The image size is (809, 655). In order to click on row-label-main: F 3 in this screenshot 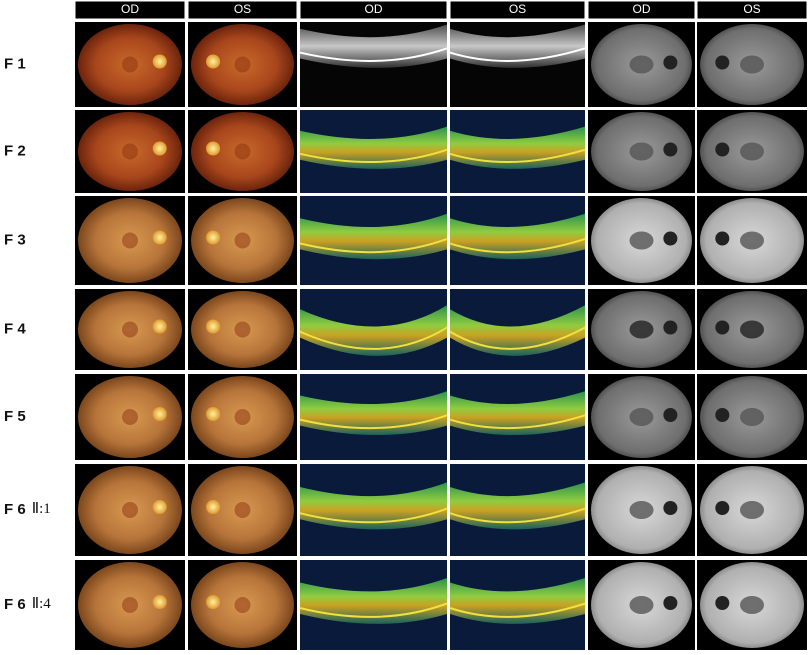, I will do `click(15, 239)`.